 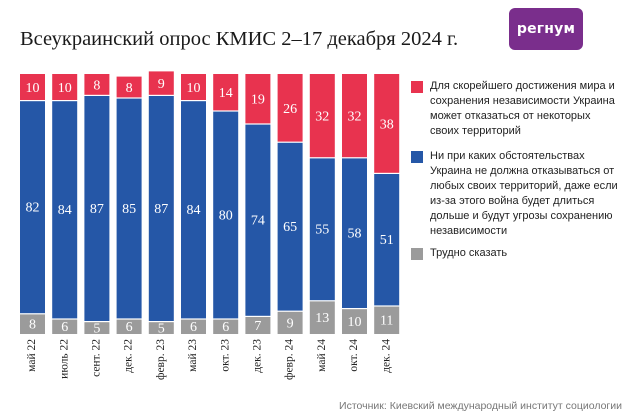 I want to click on data-label-6-1: 80, so click(x=226, y=215).